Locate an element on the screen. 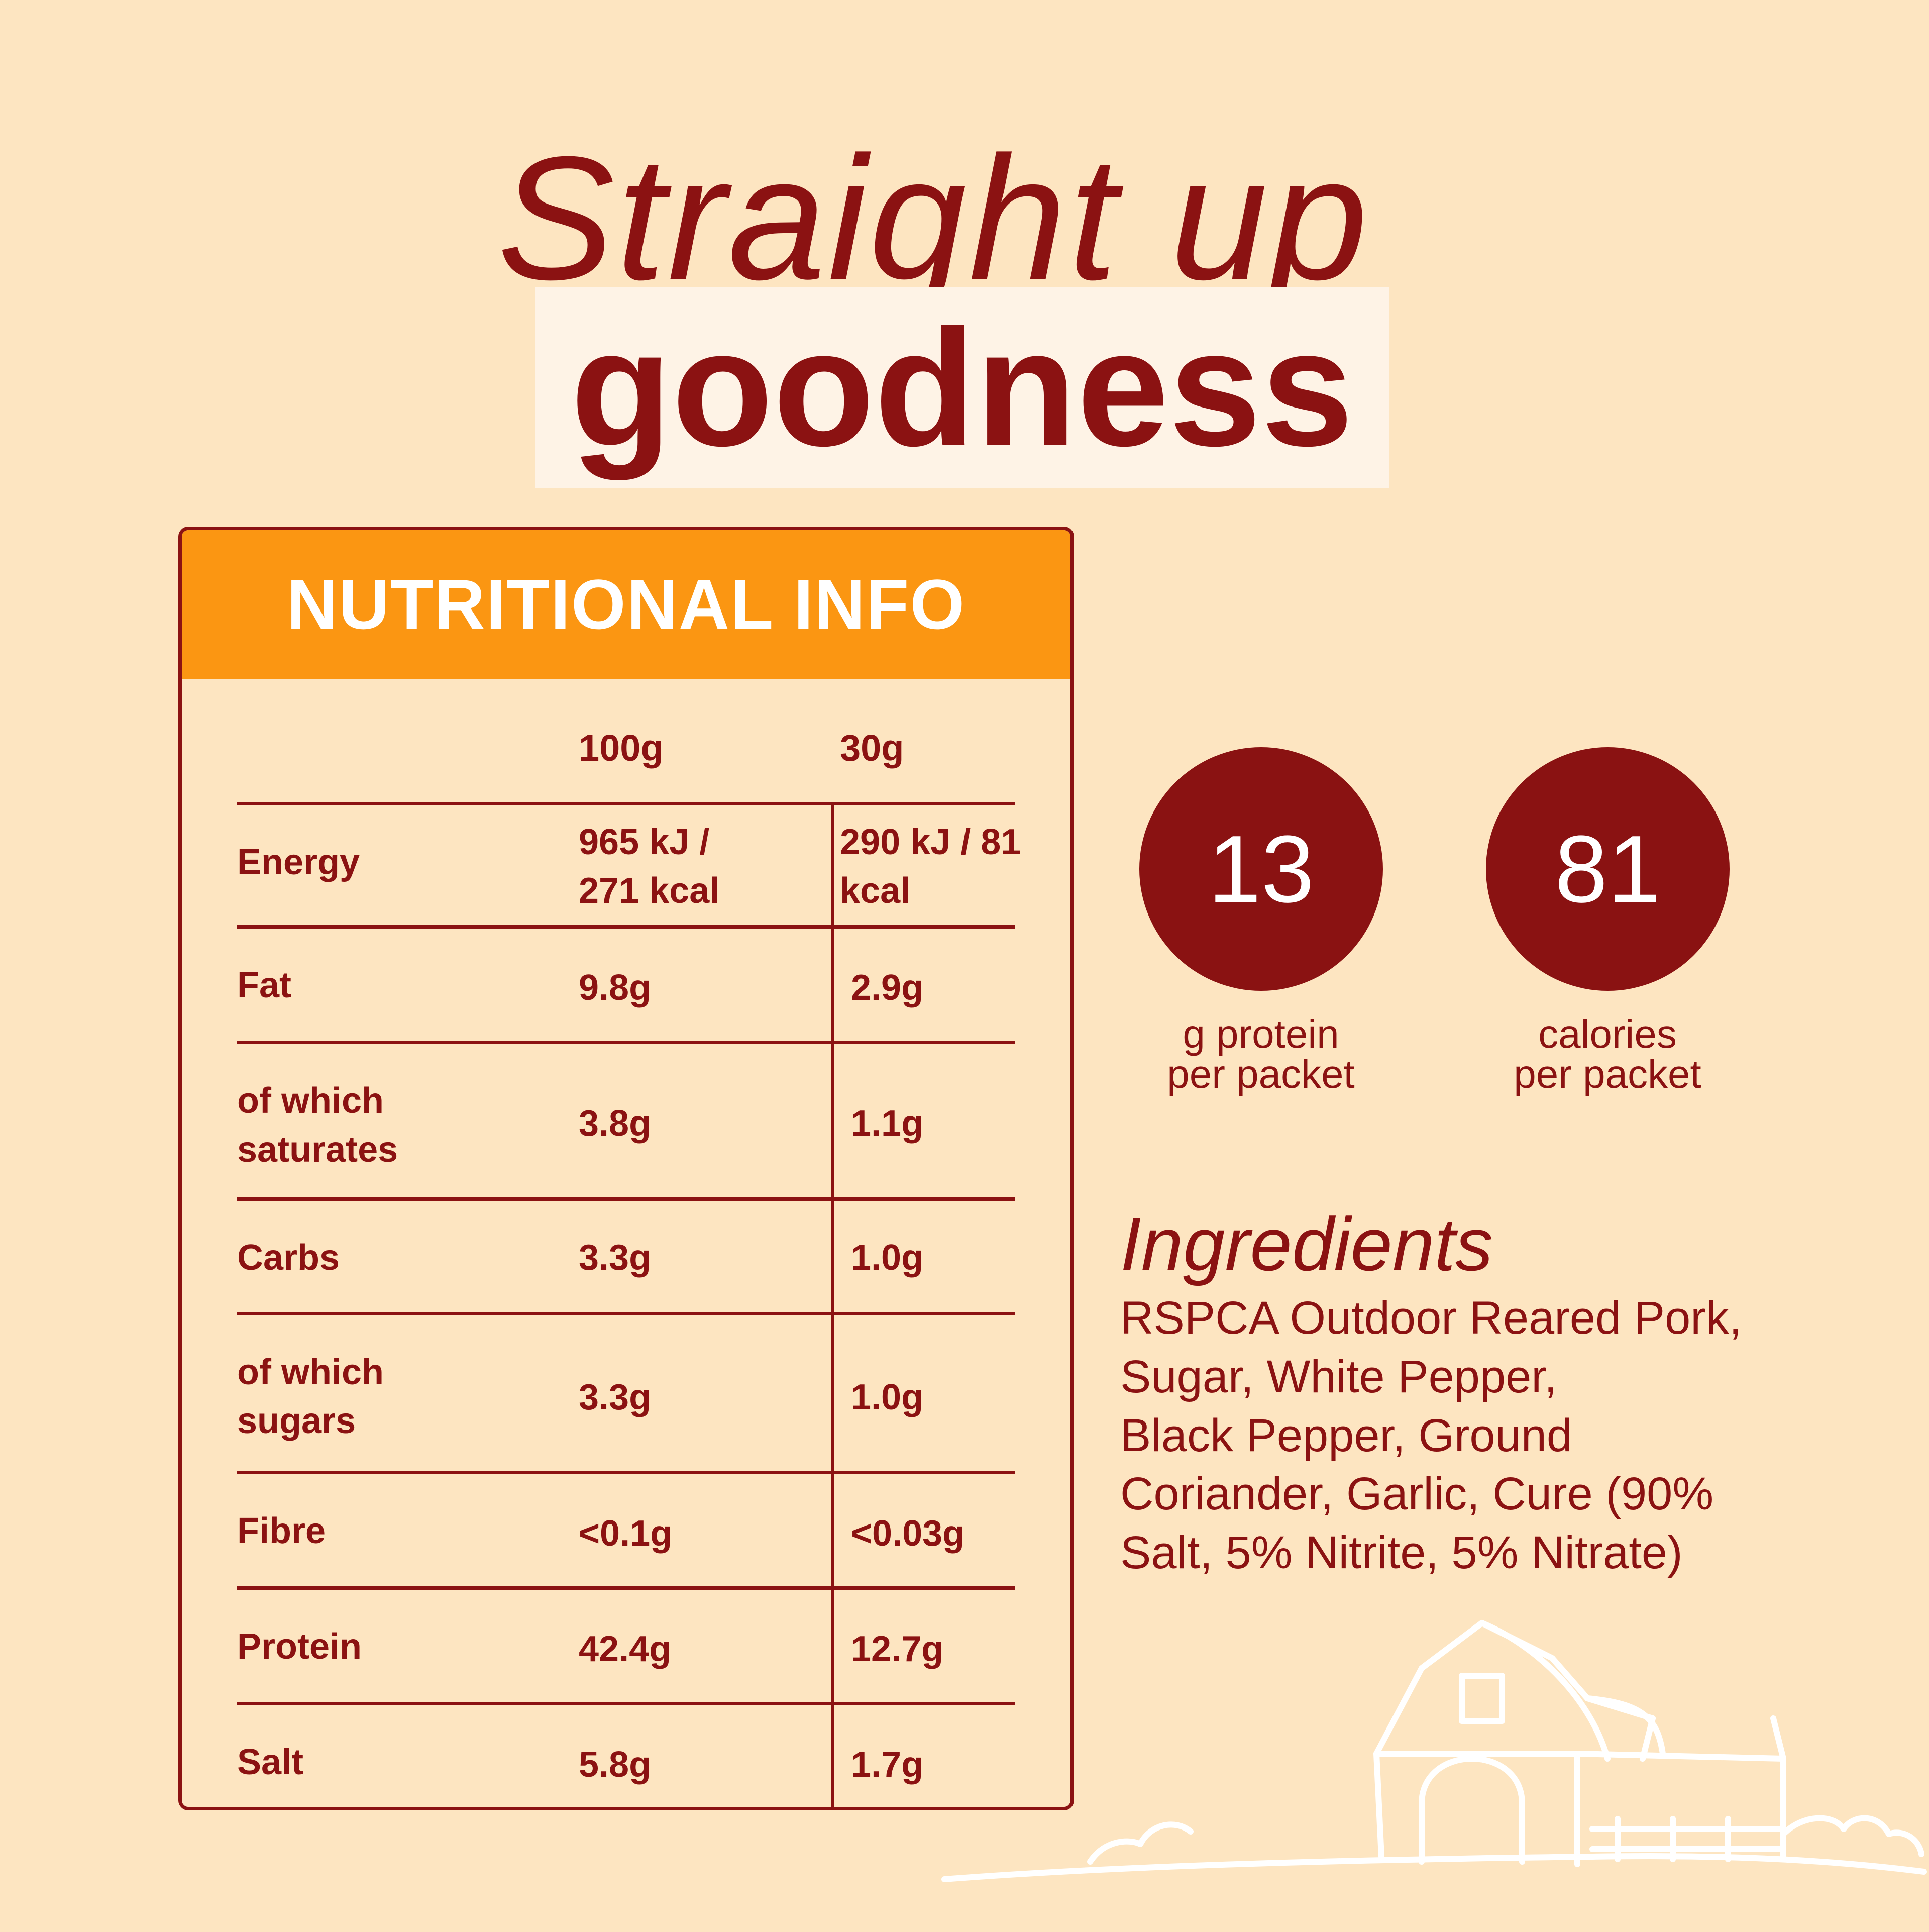 The width and height of the screenshot is (1929, 1932). table-row: Carbs 3.3g 1.0g is located at coordinates (626, 1254).